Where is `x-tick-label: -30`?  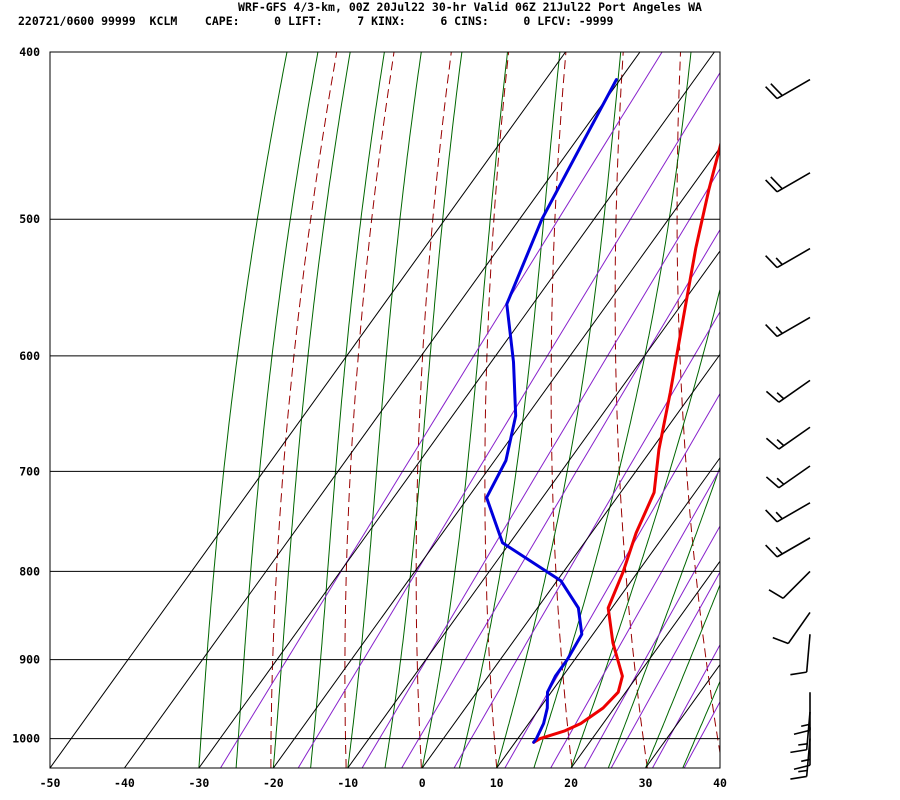
x-tick-label: -30 is located at coordinates (198, 783).